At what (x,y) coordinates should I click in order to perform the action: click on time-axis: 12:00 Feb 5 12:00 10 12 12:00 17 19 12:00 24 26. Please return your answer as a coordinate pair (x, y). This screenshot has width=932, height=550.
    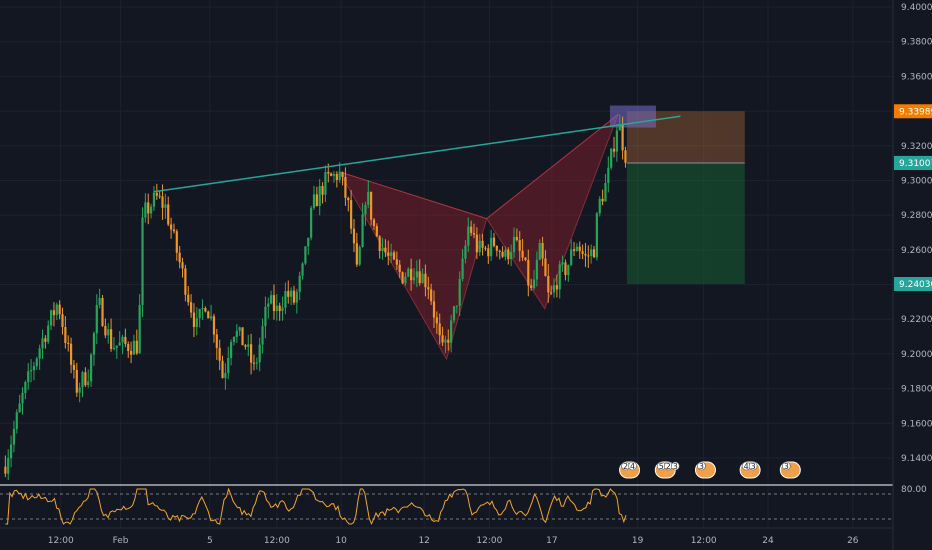
    Looking at the image, I should click on (453, 541).